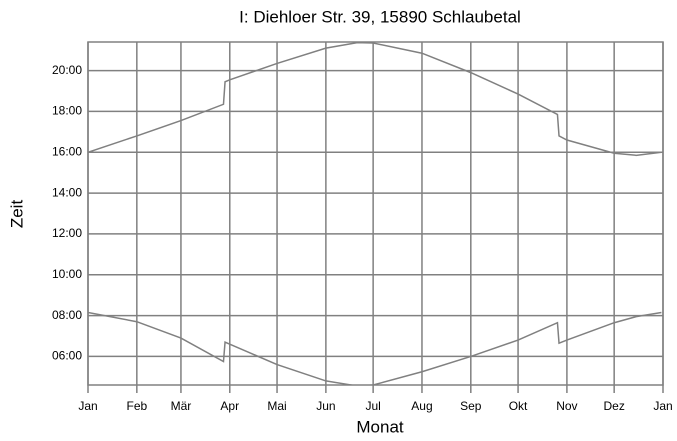  I want to click on x-tick-label: Dez, so click(613, 406).